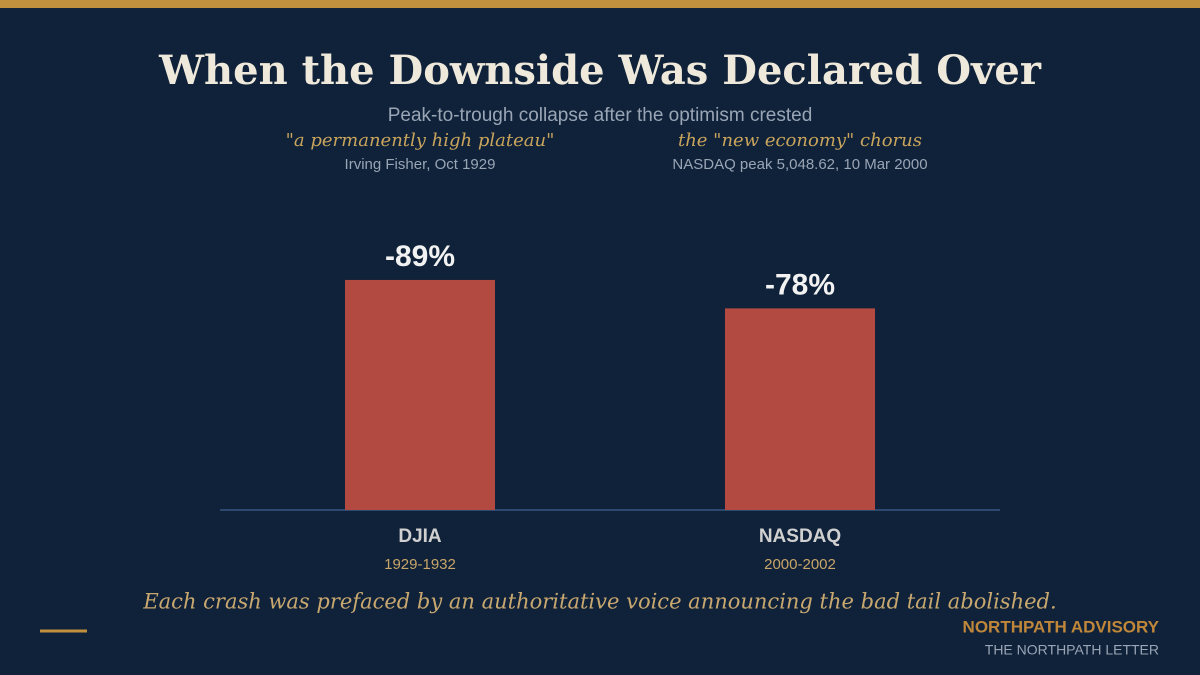 This screenshot has height=675, width=1200. What do you see at coordinates (420, 164) in the screenshot?
I see `attribution: Irving Fisher, Oct 1929` at bounding box center [420, 164].